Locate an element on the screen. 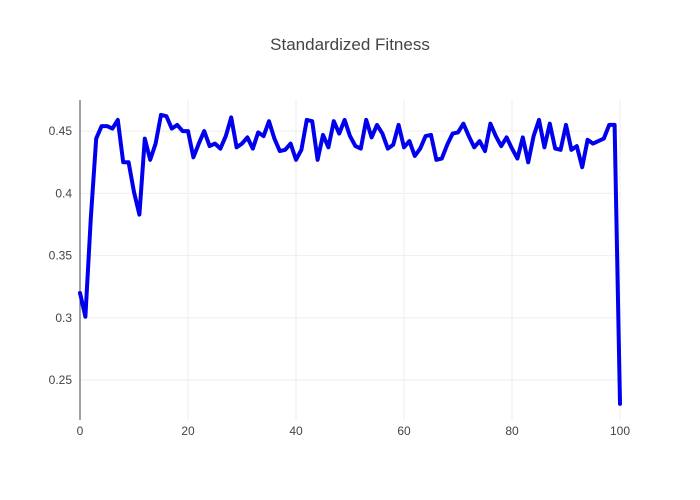 This screenshot has height=500, width=700. y-tick-label: 0.3 is located at coordinates (63, 318).